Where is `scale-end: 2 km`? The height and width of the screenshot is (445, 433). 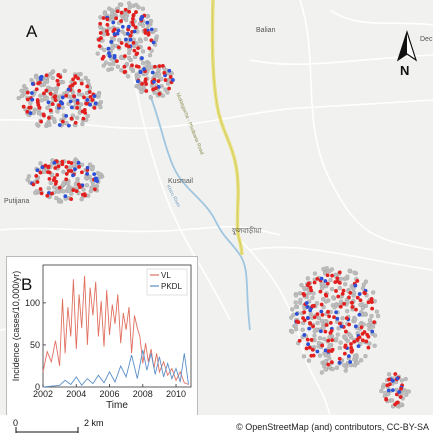
scale-end: 2 km is located at coordinates (94, 423).